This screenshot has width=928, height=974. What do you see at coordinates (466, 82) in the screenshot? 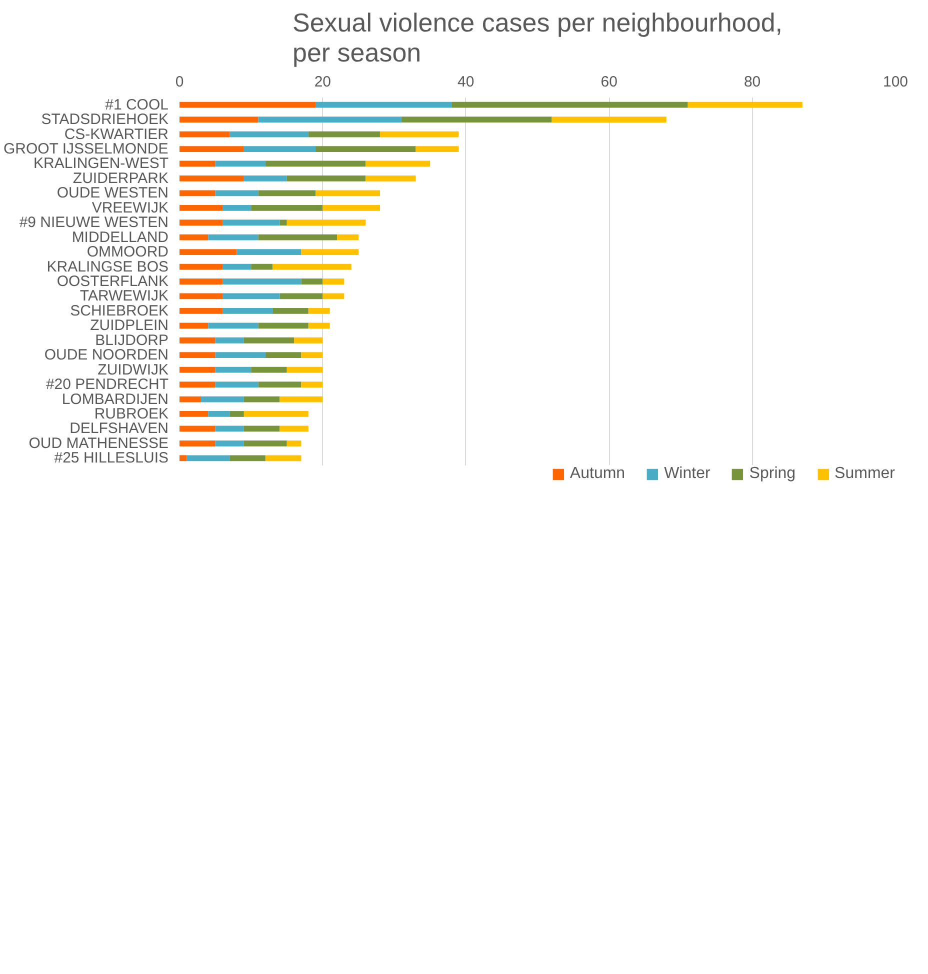
I see `x-tick-label: 40` at bounding box center [466, 82].